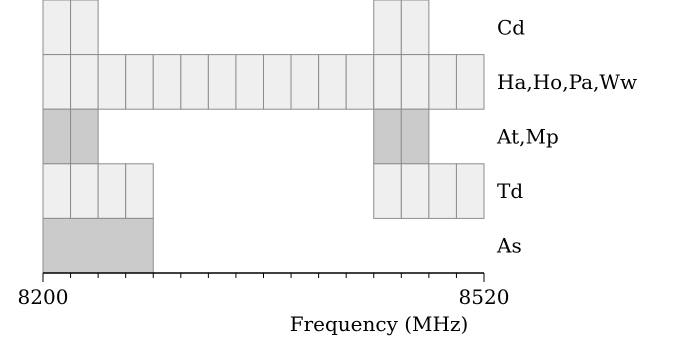  Describe the element at coordinates (263, 277) in the screenshot. I see `x-axis-ticks` at that location.